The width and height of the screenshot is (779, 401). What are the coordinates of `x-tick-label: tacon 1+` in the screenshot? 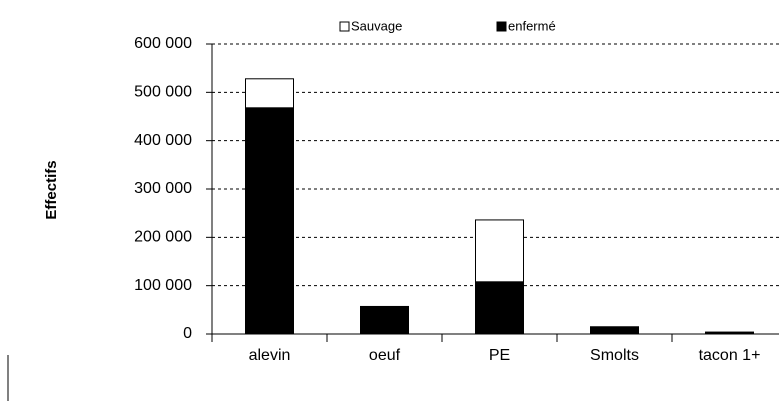 It's located at (730, 355).